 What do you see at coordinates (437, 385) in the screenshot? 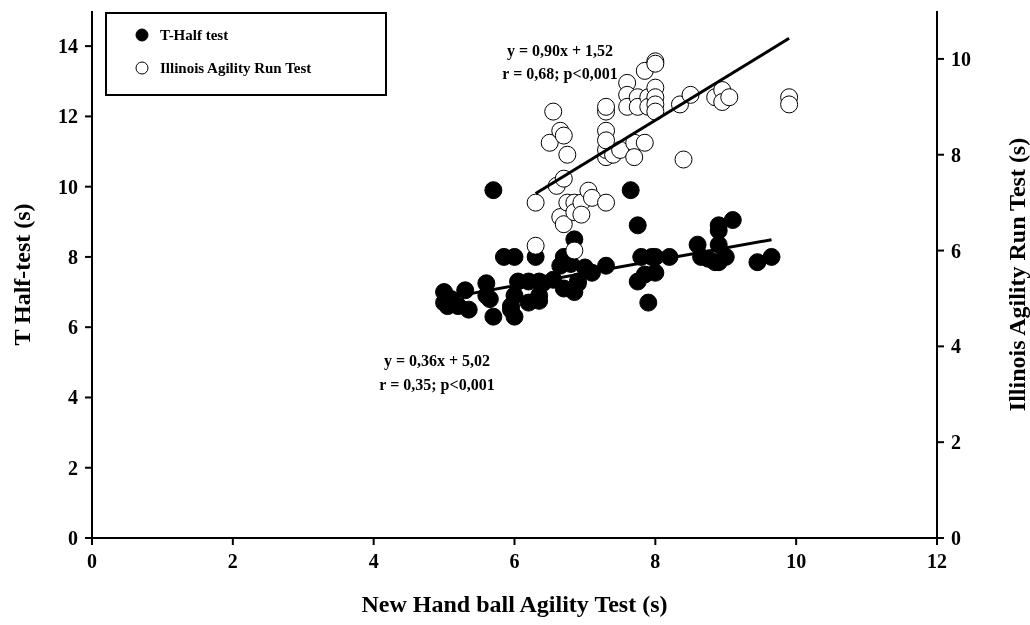
I see `annotation: r = 0,35; p<0,001` at bounding box center [437, 385].